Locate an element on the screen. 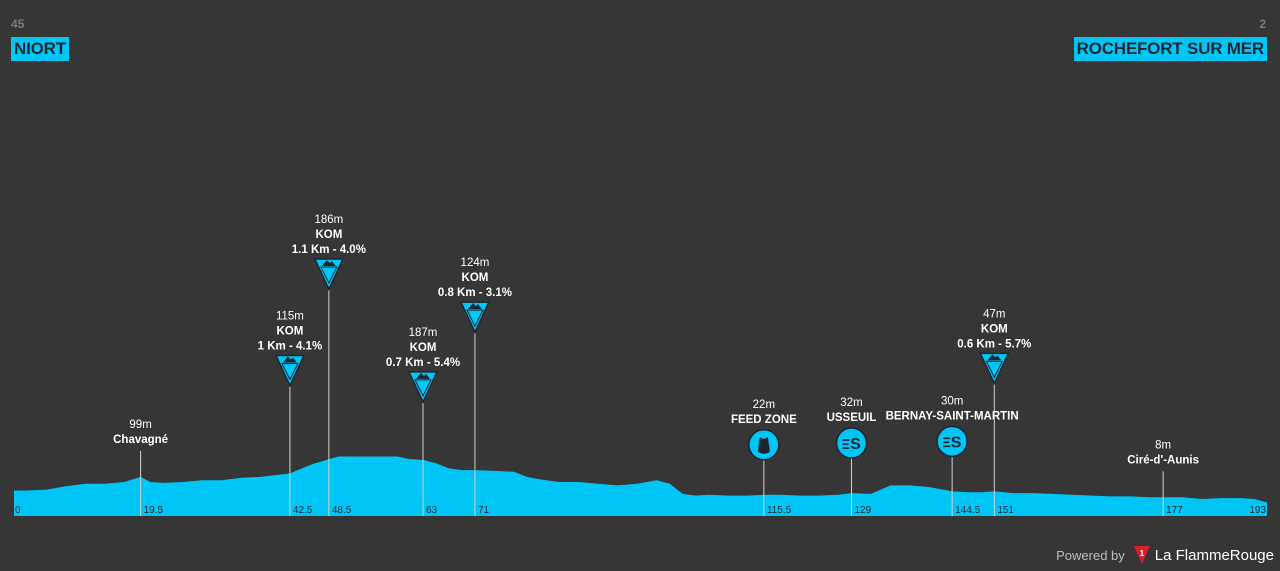  kom-detail-label: 0.7 Km - 5.4% is located at coordinates (423, 363).